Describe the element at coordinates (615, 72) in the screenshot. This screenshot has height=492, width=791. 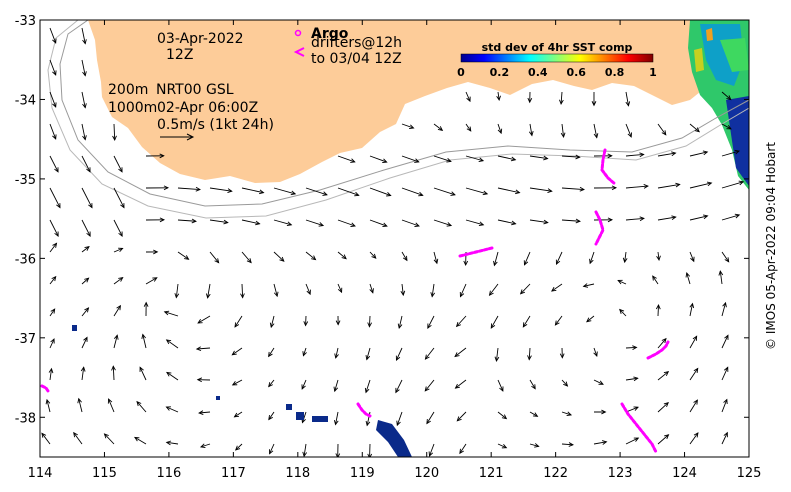
I see `colorbar-tick-label: 0.8` at that location.